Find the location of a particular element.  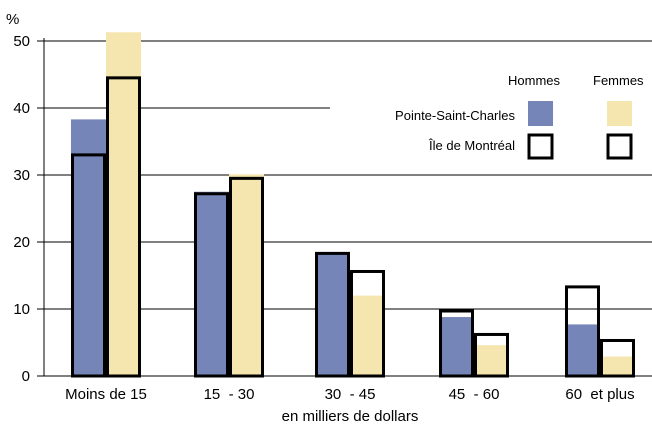

x-tick-label-15-30: 15 - 30 is located at coordinates (229, 394).